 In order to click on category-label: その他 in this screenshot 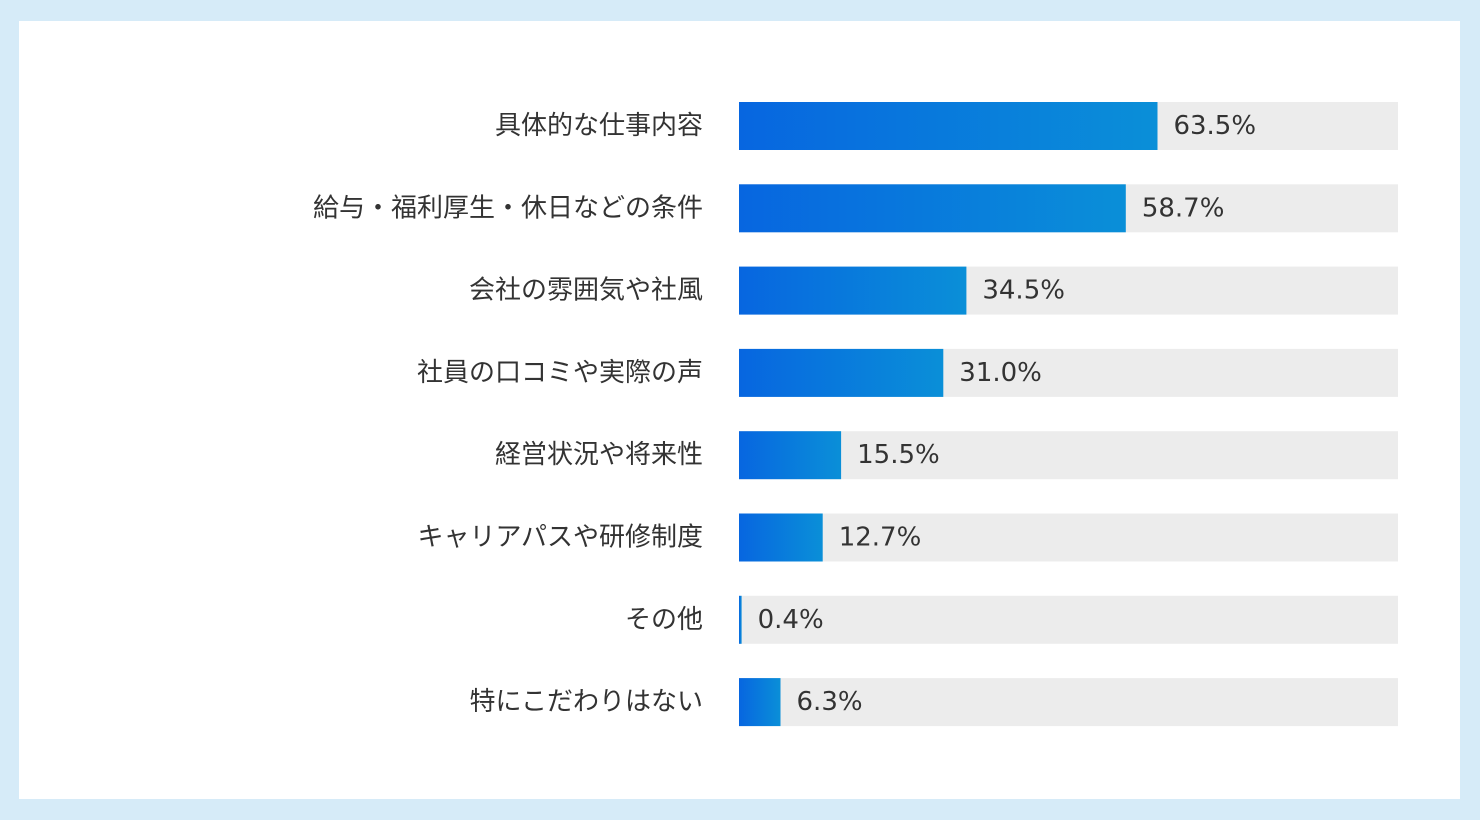, I will do `click(664, 620)`.